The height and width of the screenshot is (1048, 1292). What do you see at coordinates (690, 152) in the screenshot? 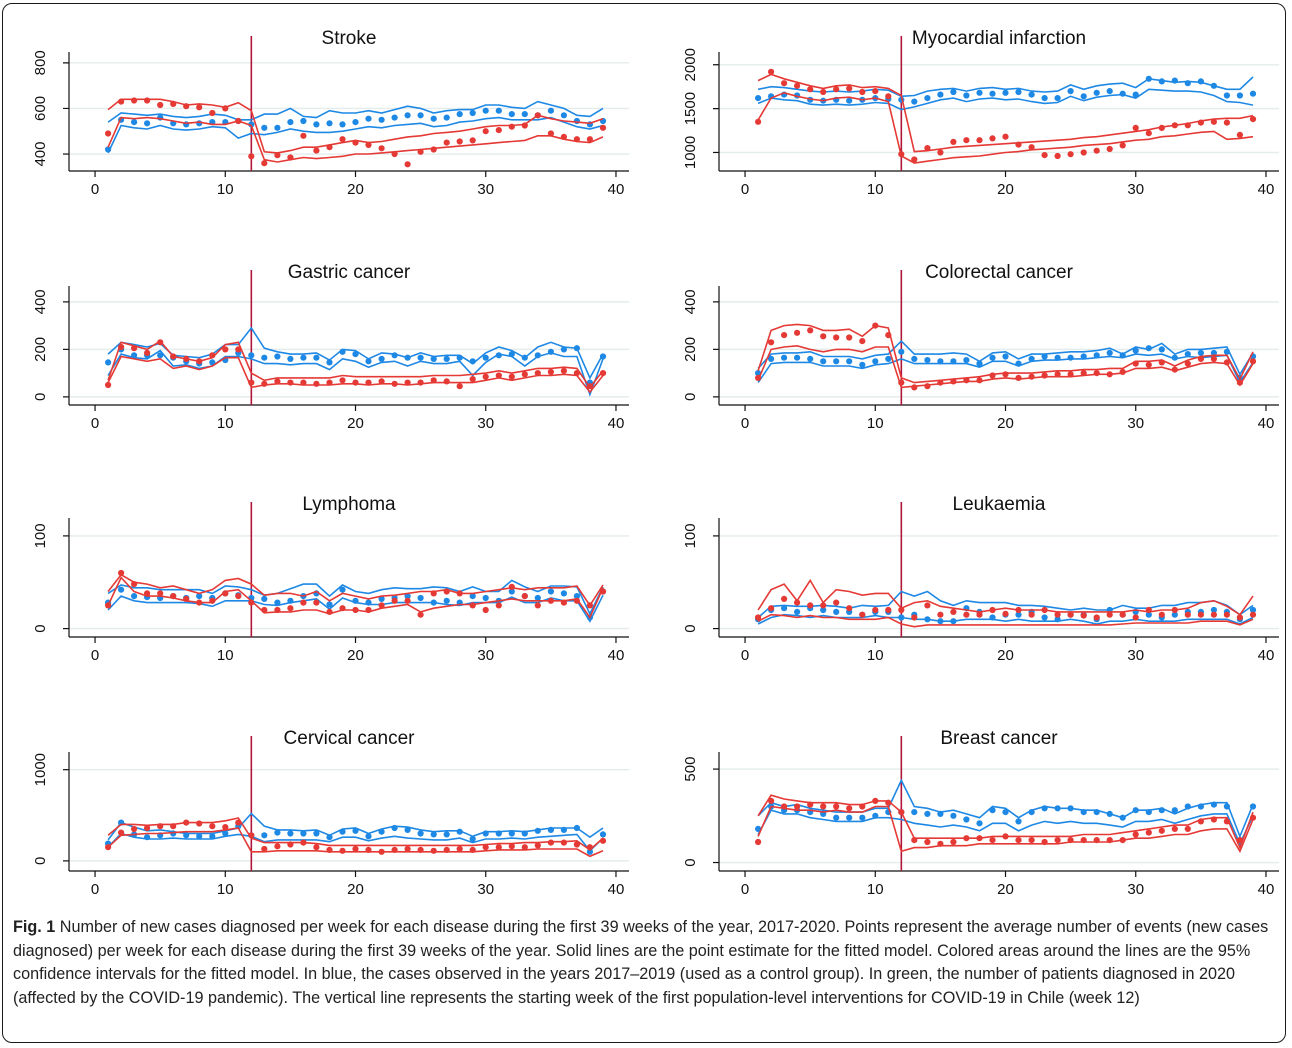
I see `y-tick-label: 1000` at bounding box center [690, 152].